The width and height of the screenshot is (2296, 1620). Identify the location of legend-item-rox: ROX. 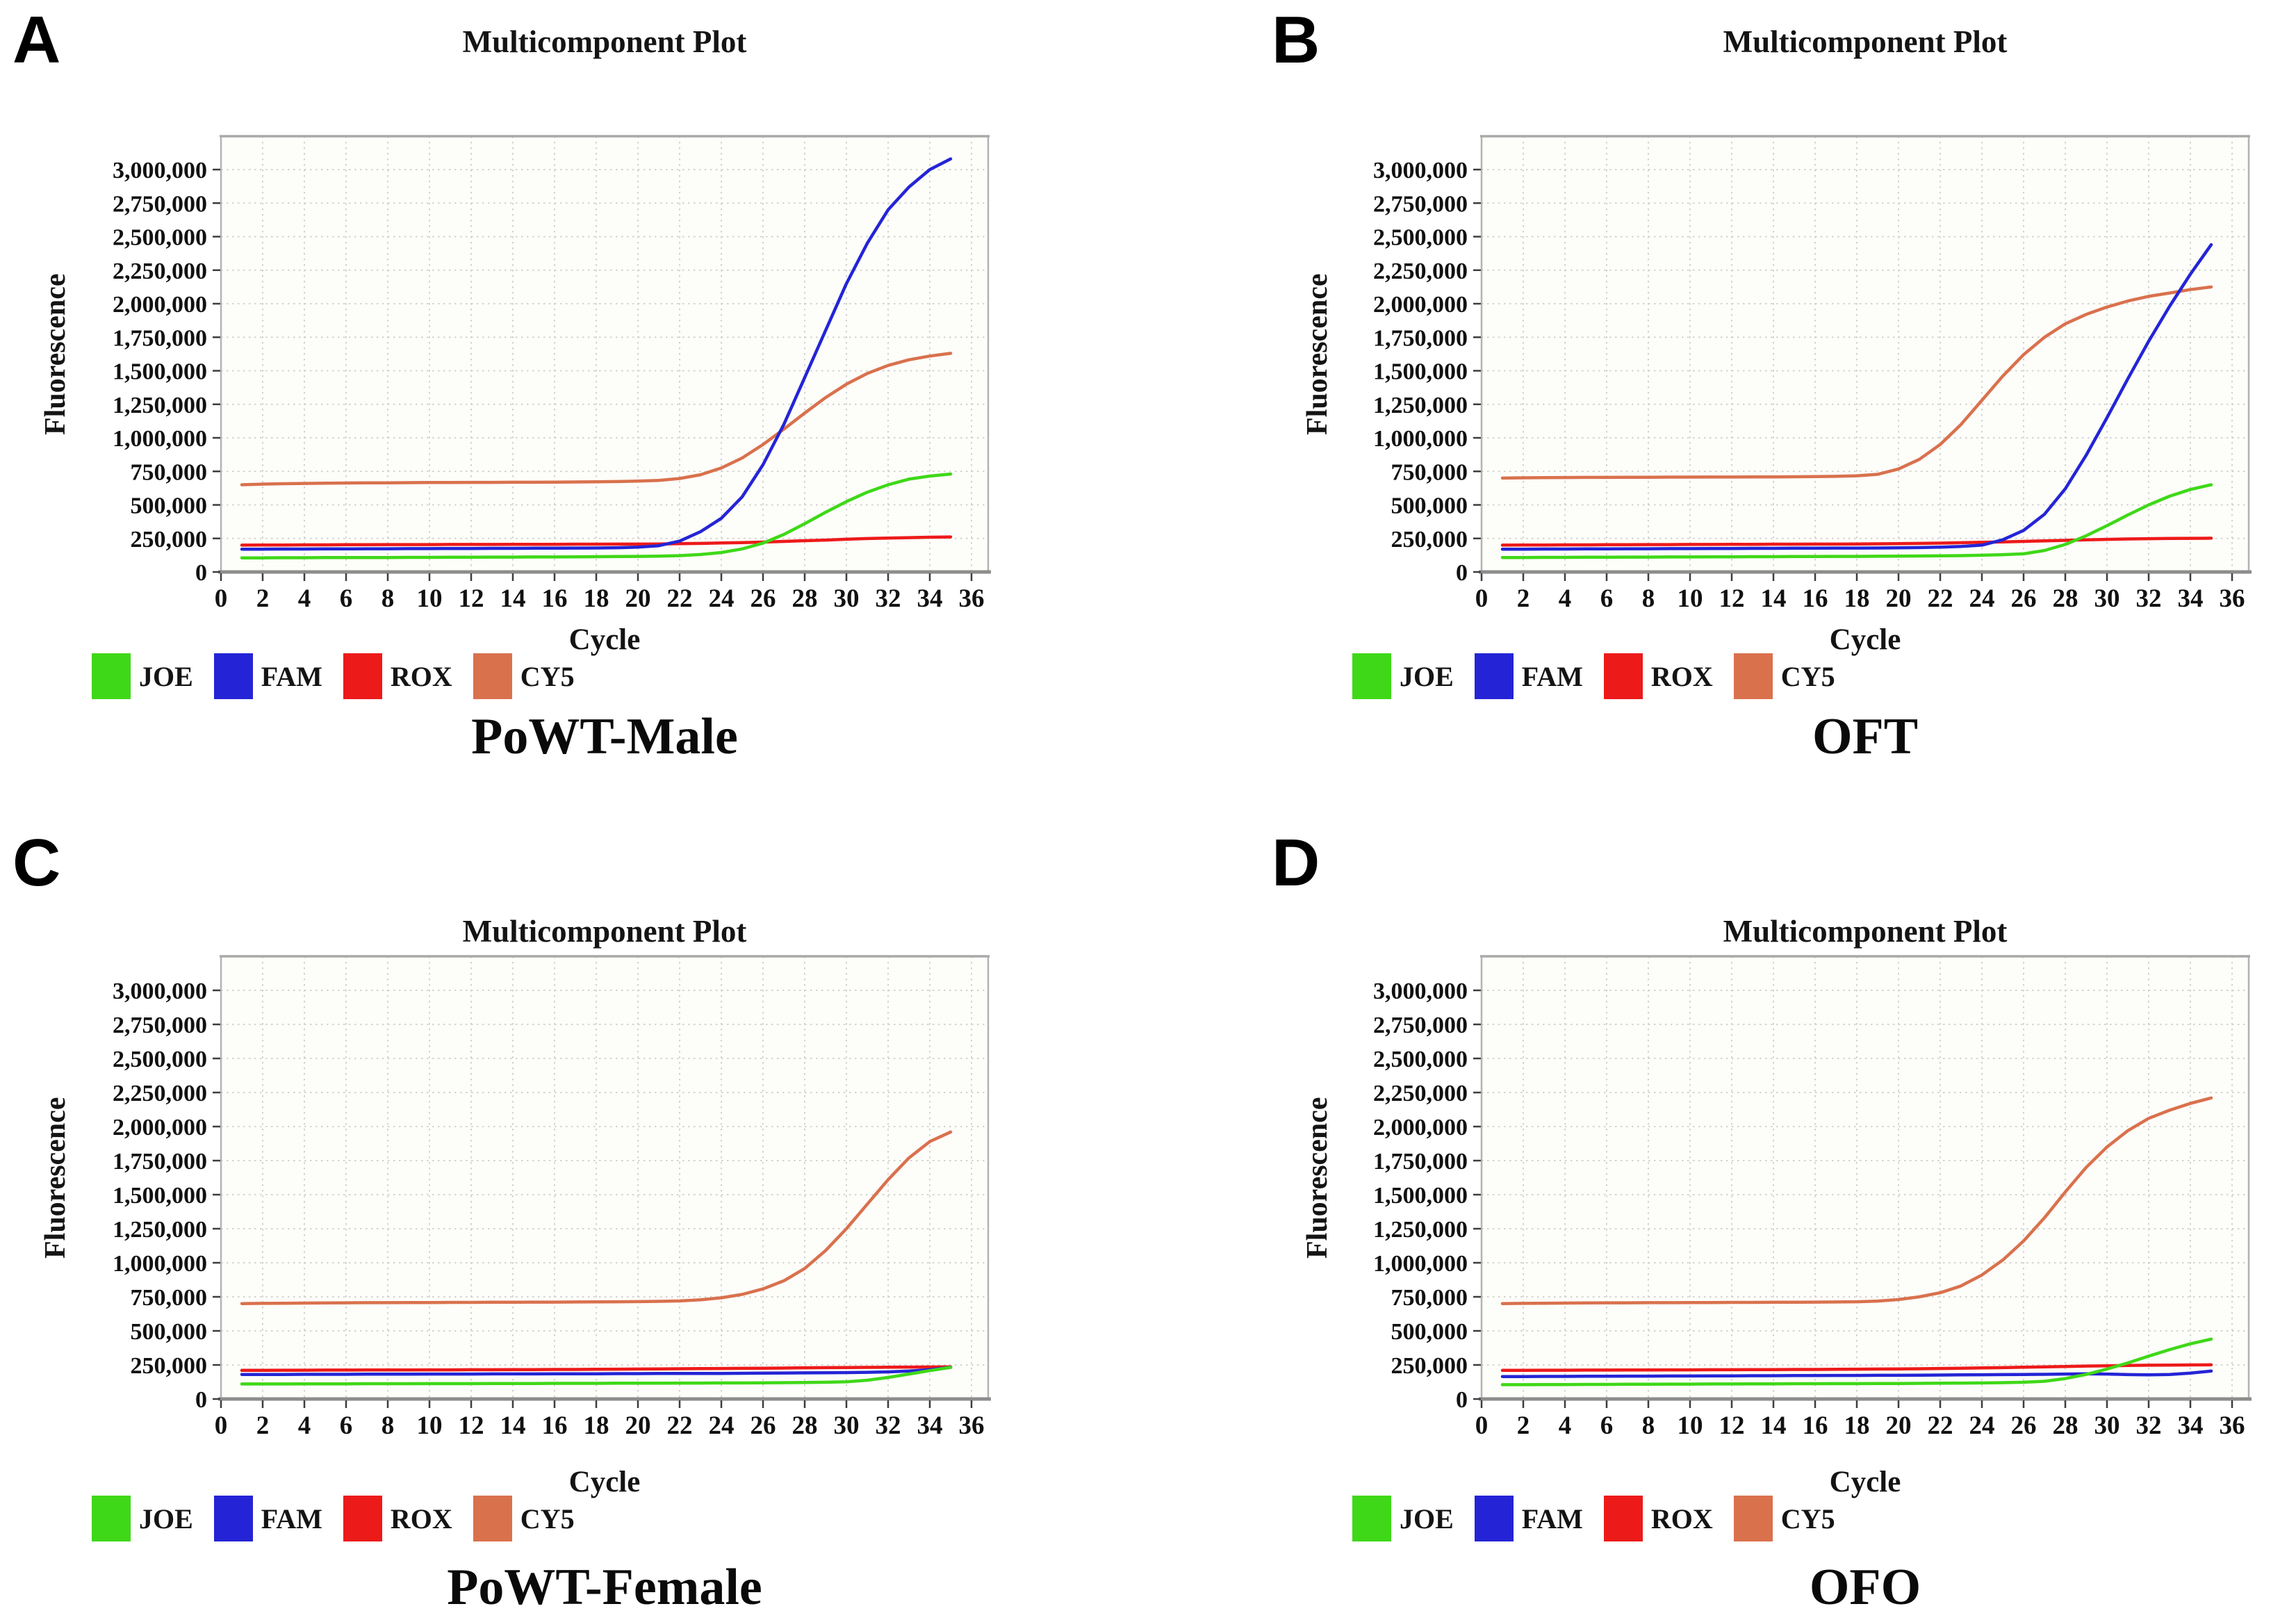
(397, 1518).